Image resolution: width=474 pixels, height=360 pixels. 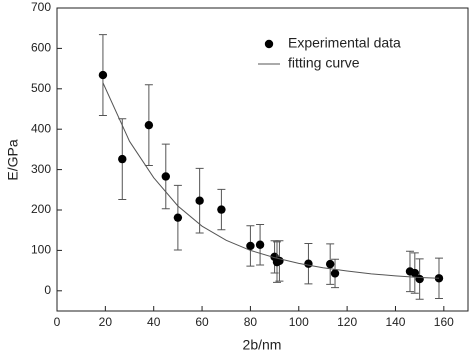 What do you see at coordinates (41, 7) in the screenshot?
I see `y-tick-label: 700` at bounding box center [41, 7].